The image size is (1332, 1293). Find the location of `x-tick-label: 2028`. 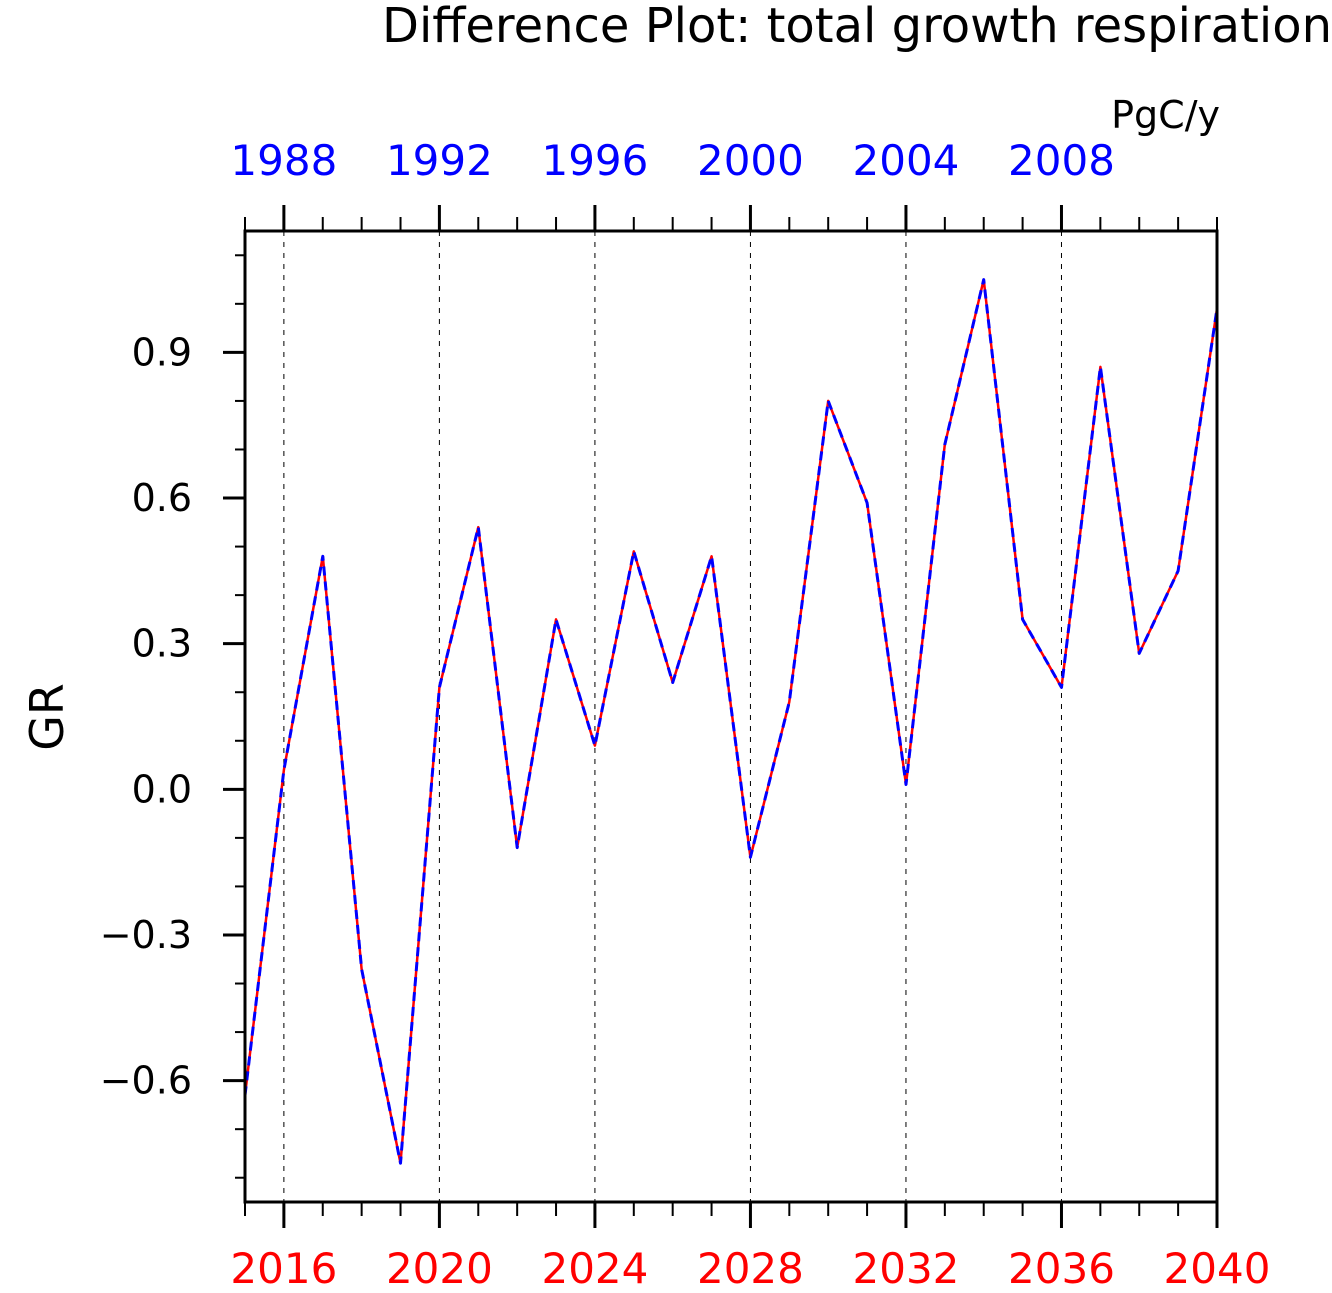

x-tick-label: 2028 is located at coordinates (750, 1268).